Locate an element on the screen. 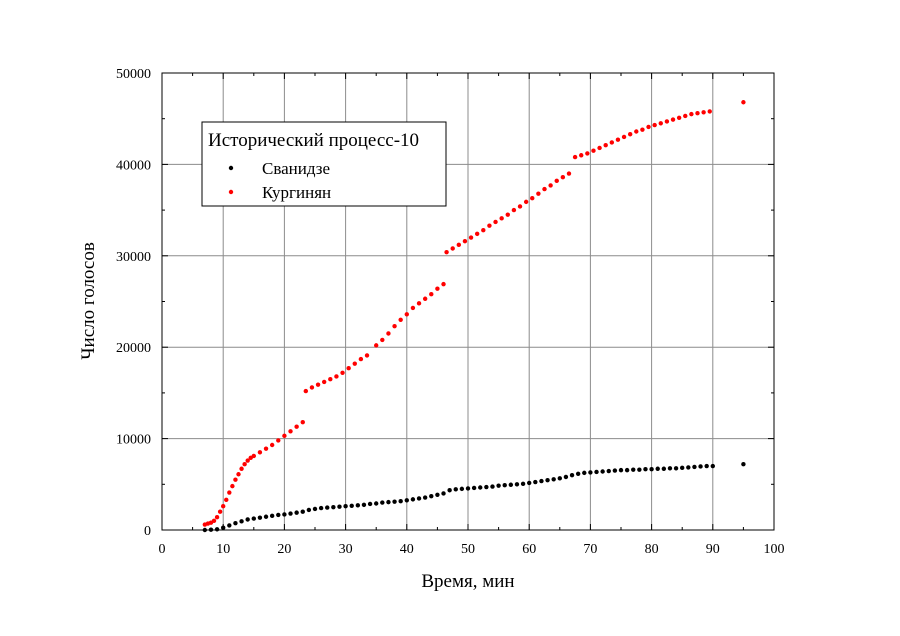  x-tick-label: 30 is located at coordinates (346, 549).